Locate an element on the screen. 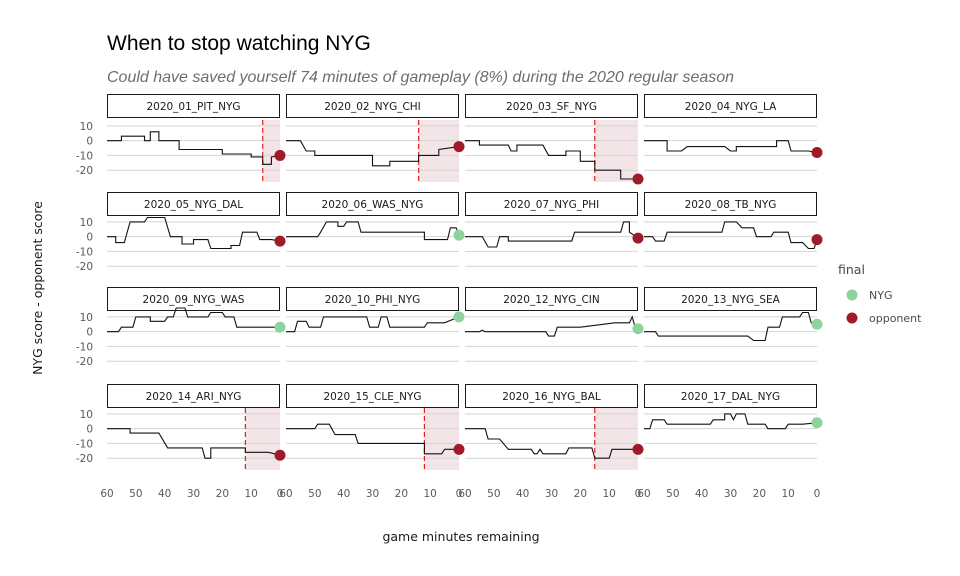 Image resolution: width=960 pixels, height=576 pixels. legend: final NYG opponent is located at coordinates (880, 293).